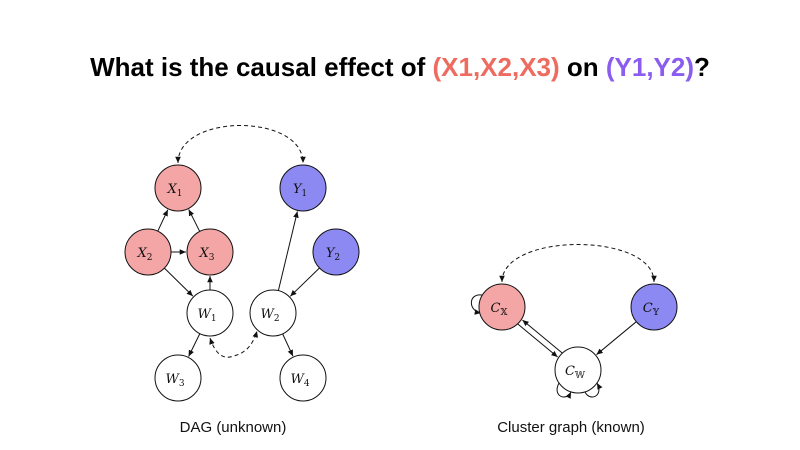  I want to click on dag-node-w1: W1, so click(210, 313).